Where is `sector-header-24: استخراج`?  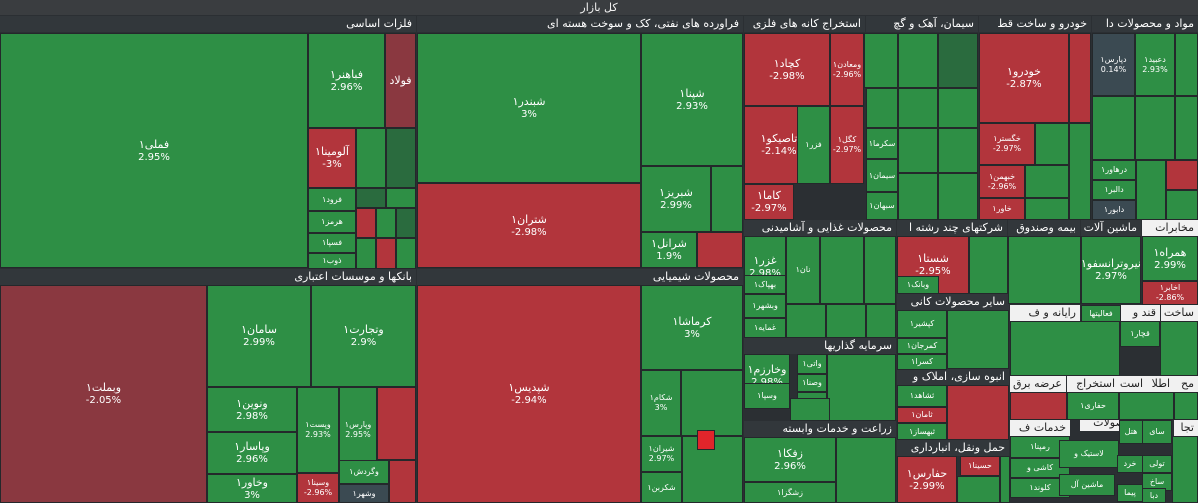
sector-header-24: استخراج is located at coordinates (1093, 384).